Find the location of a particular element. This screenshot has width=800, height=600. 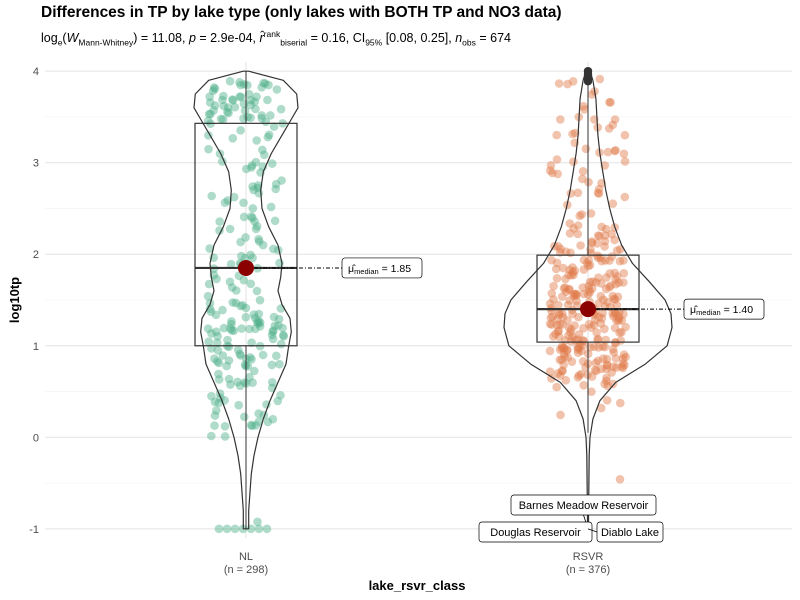

subtitle-n-value: = 674 is located at coordinates (495, 38).